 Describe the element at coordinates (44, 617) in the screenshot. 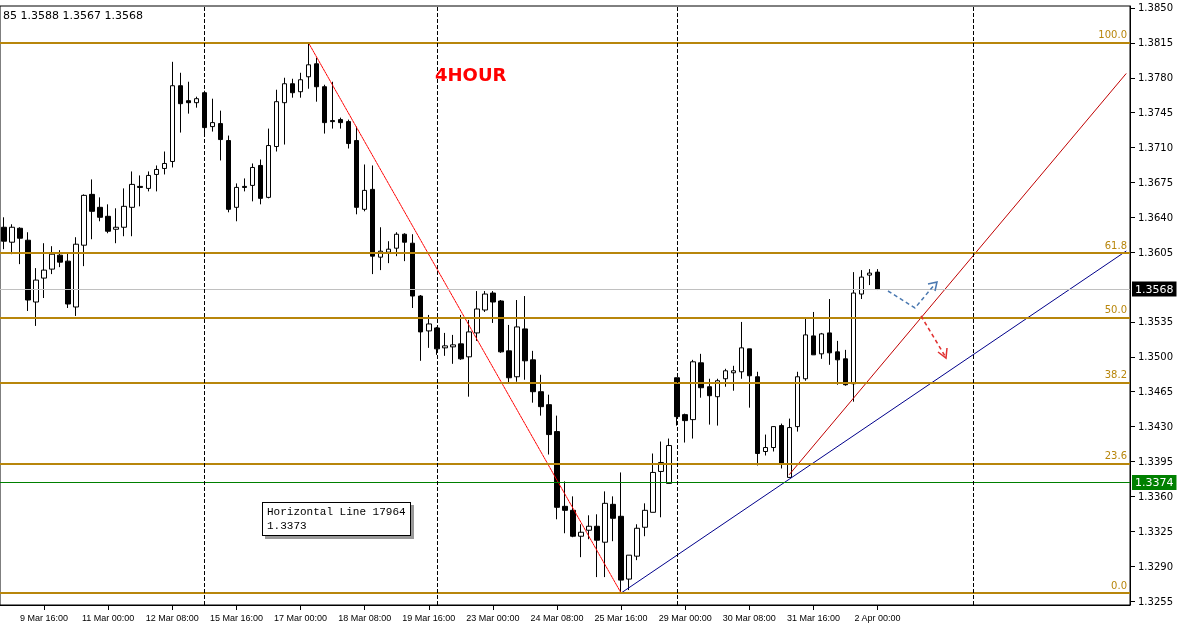

I see `x-tick-label: 9 Mar 16:00` at that location.